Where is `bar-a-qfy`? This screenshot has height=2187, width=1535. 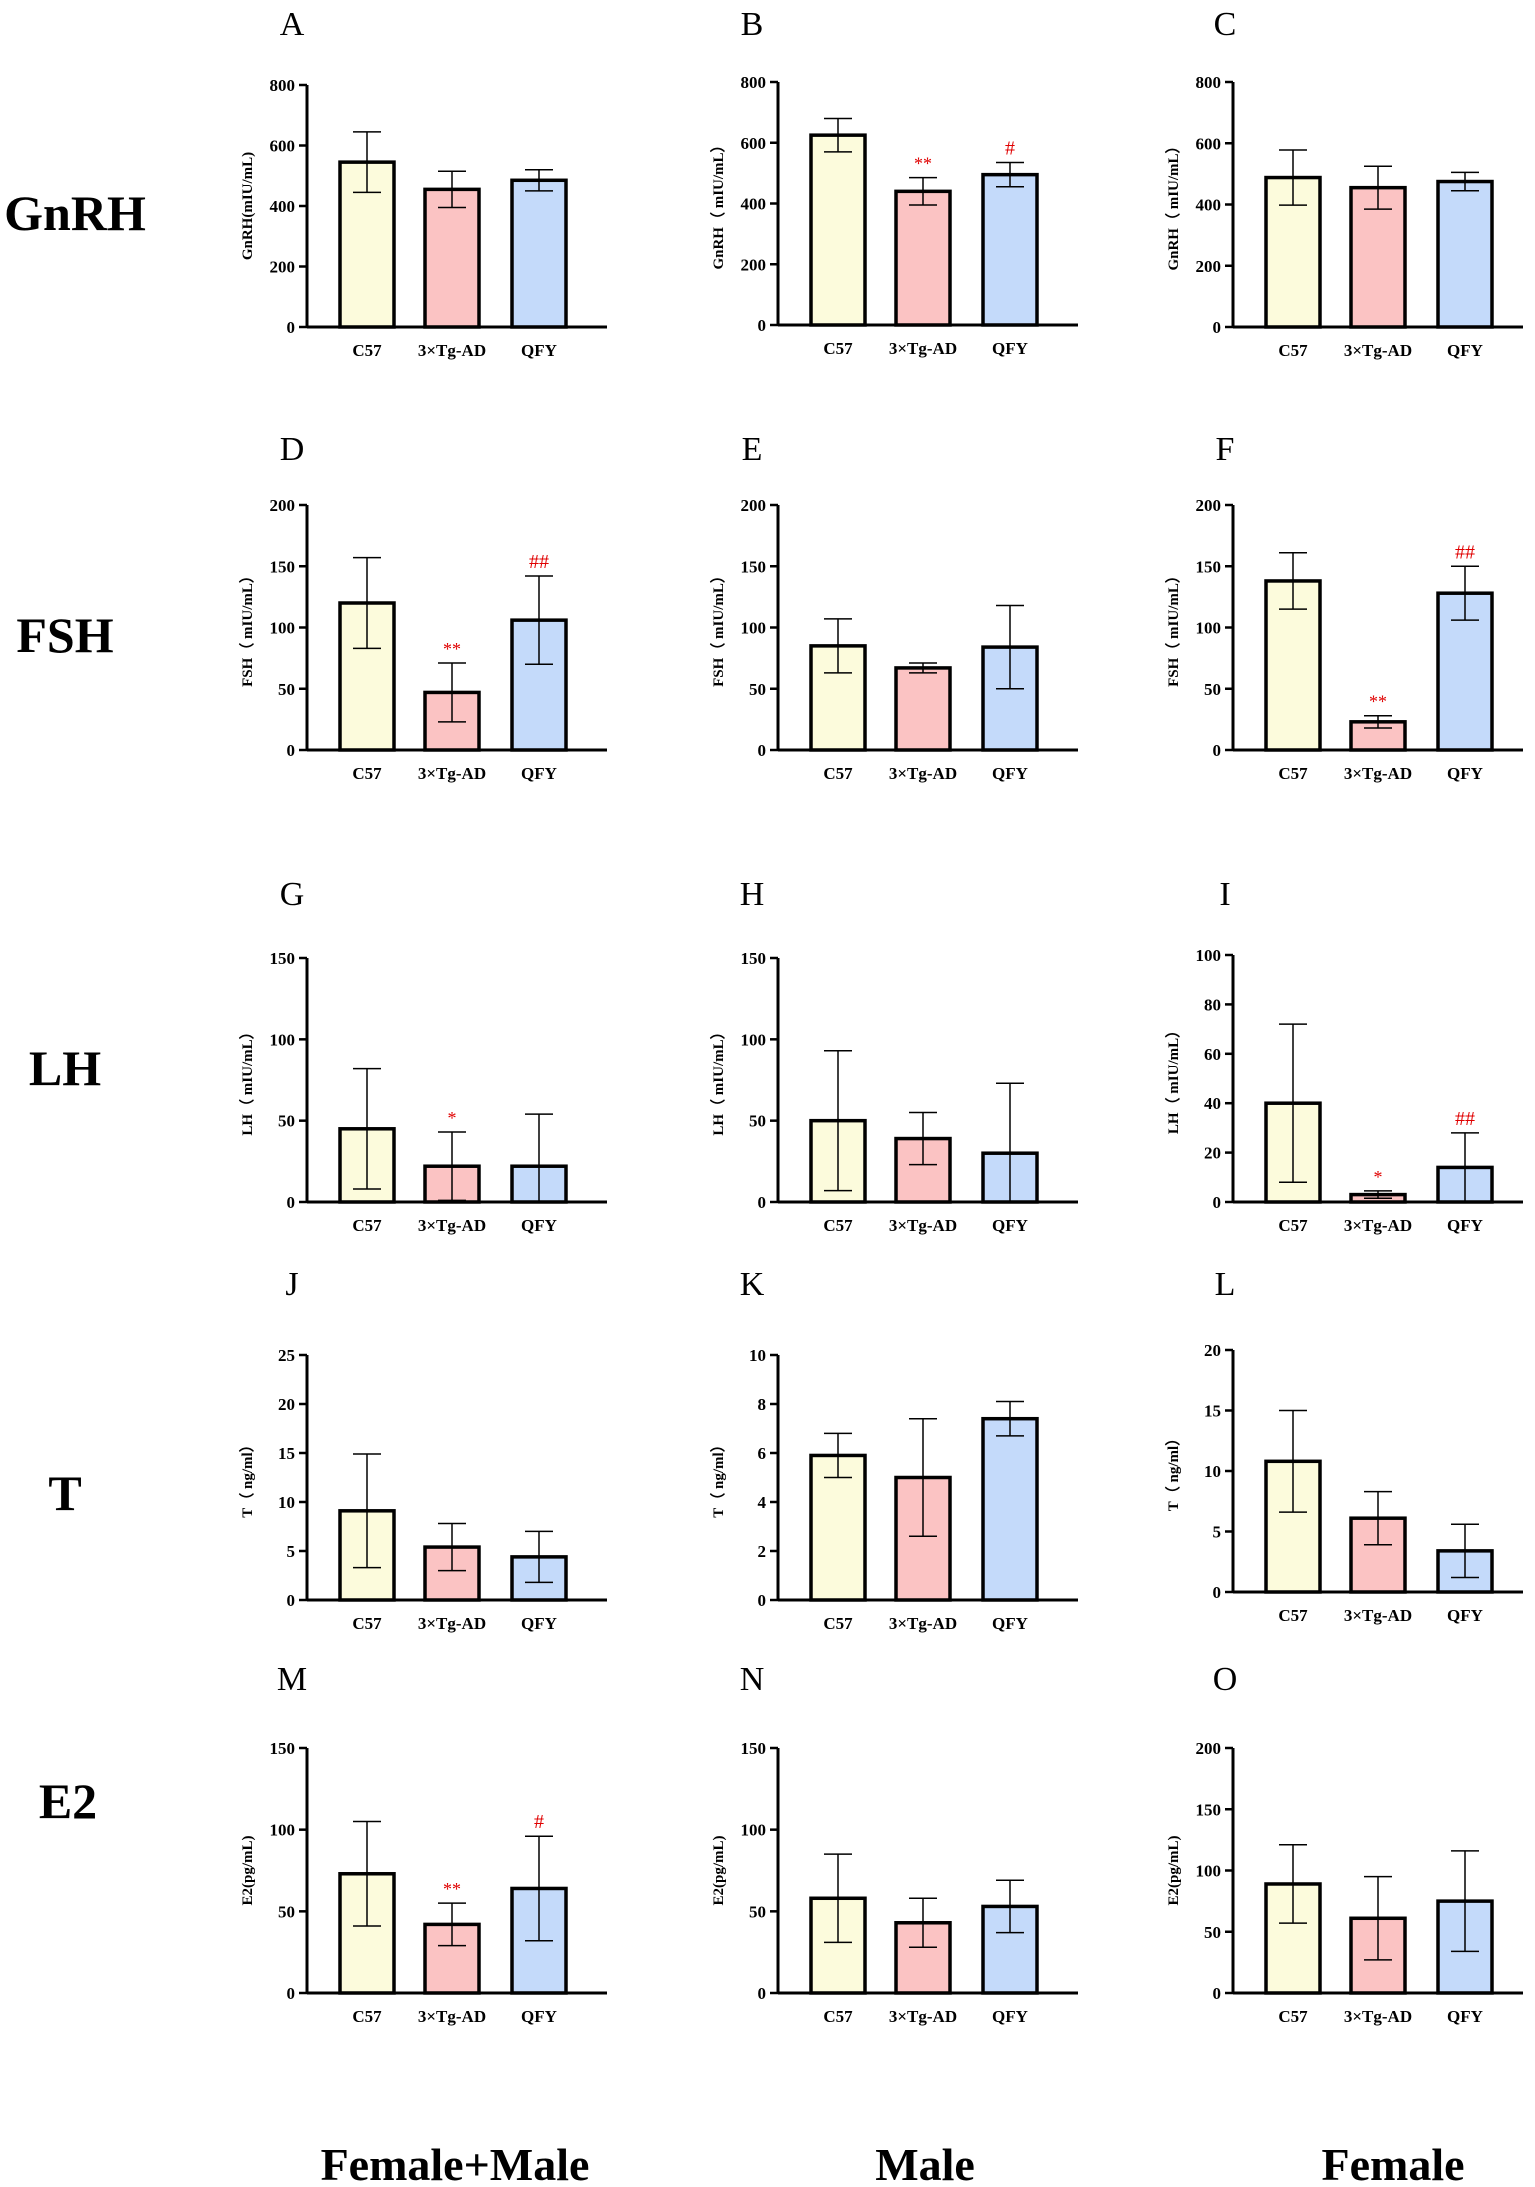
bar-a-qfy is located at coordinates (539, 253).